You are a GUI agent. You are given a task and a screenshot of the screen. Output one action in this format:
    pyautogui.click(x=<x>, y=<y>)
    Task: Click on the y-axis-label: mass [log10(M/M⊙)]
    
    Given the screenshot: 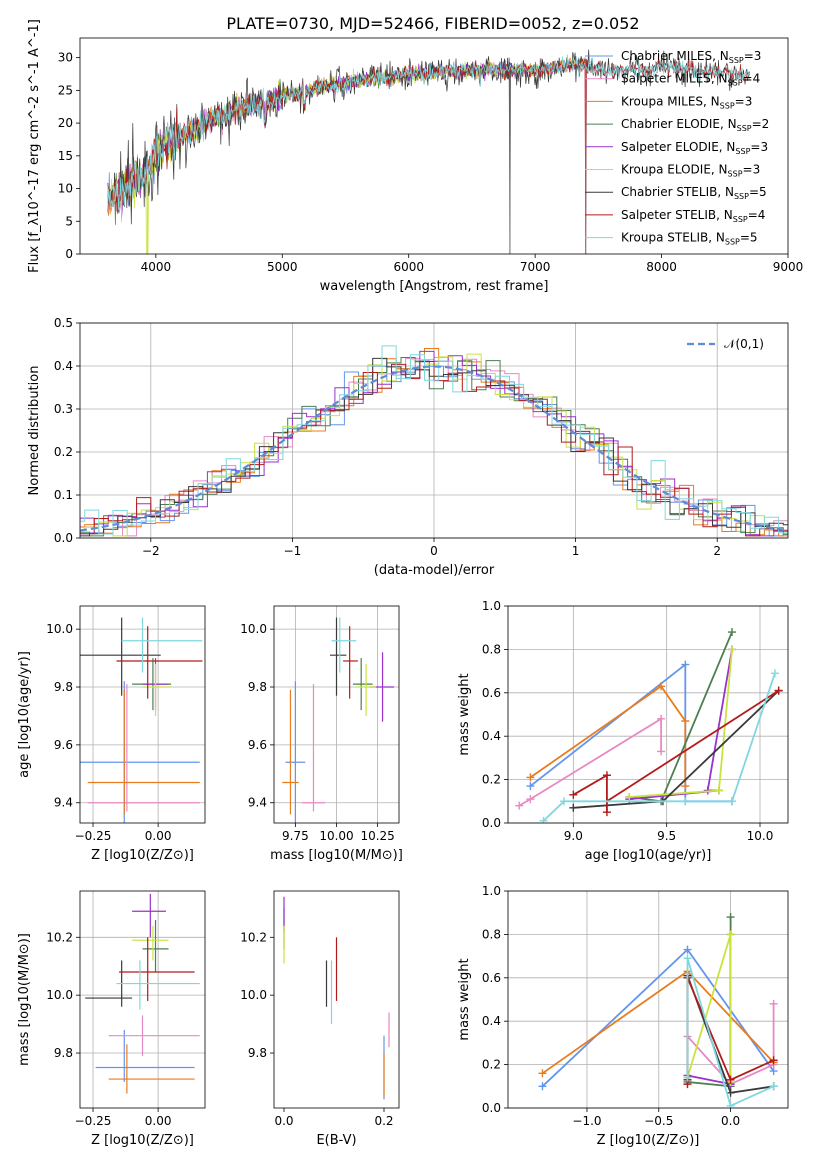 What is the action you would take?
    pyautogui.click(x=24, y=999)
    